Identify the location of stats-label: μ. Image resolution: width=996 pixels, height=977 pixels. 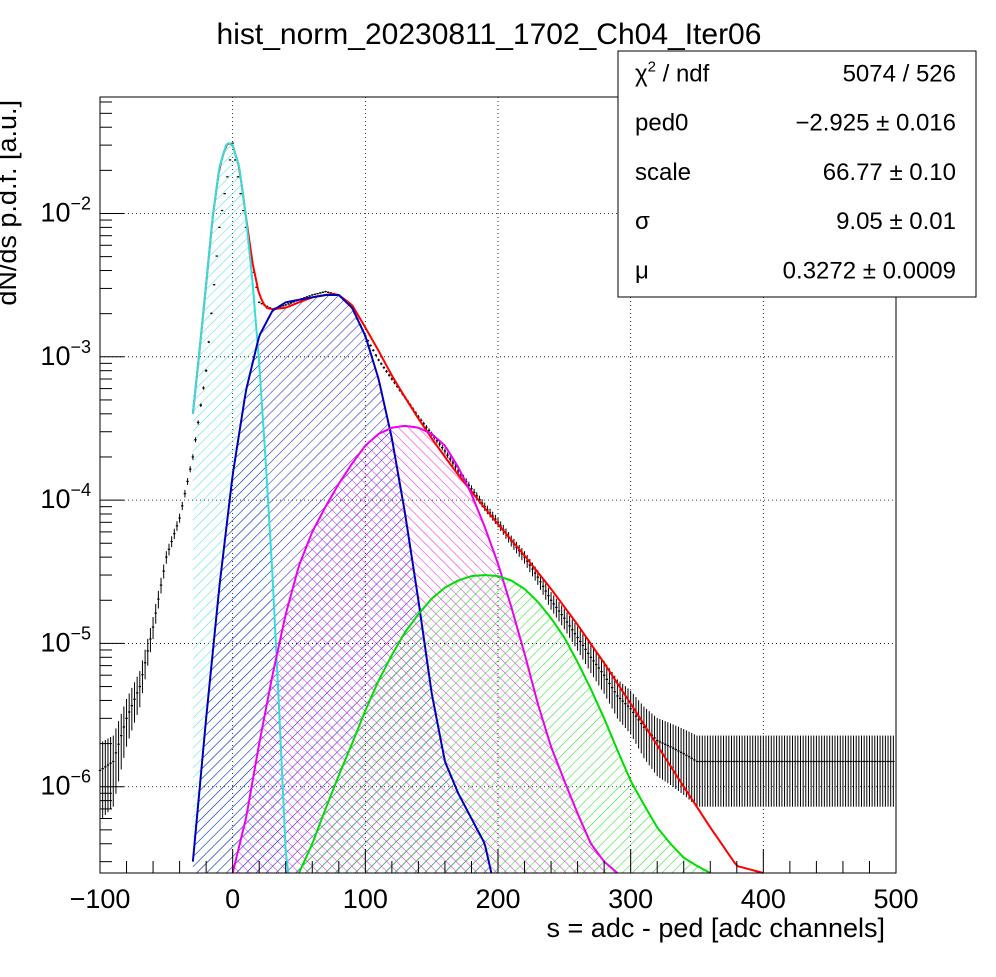
(642, 270).